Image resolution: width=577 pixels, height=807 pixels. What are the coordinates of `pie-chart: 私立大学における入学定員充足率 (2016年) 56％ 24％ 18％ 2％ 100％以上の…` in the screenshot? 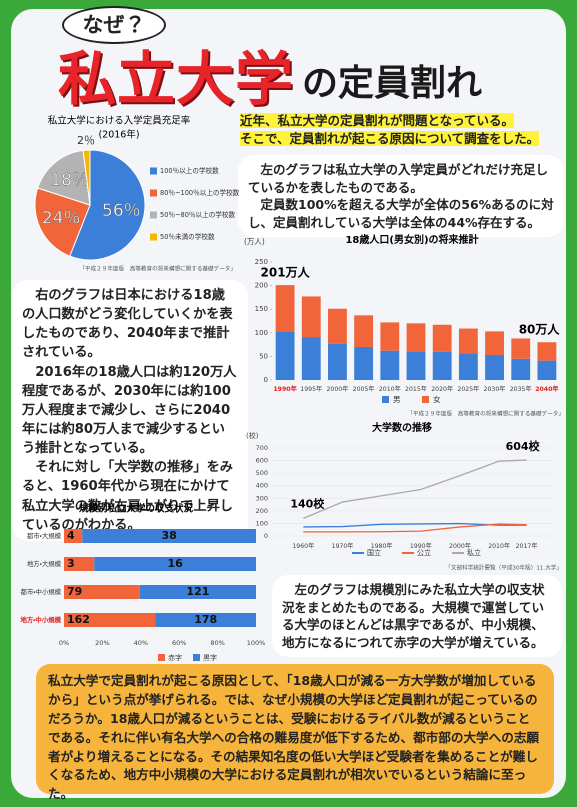 It's located at (137, 194).